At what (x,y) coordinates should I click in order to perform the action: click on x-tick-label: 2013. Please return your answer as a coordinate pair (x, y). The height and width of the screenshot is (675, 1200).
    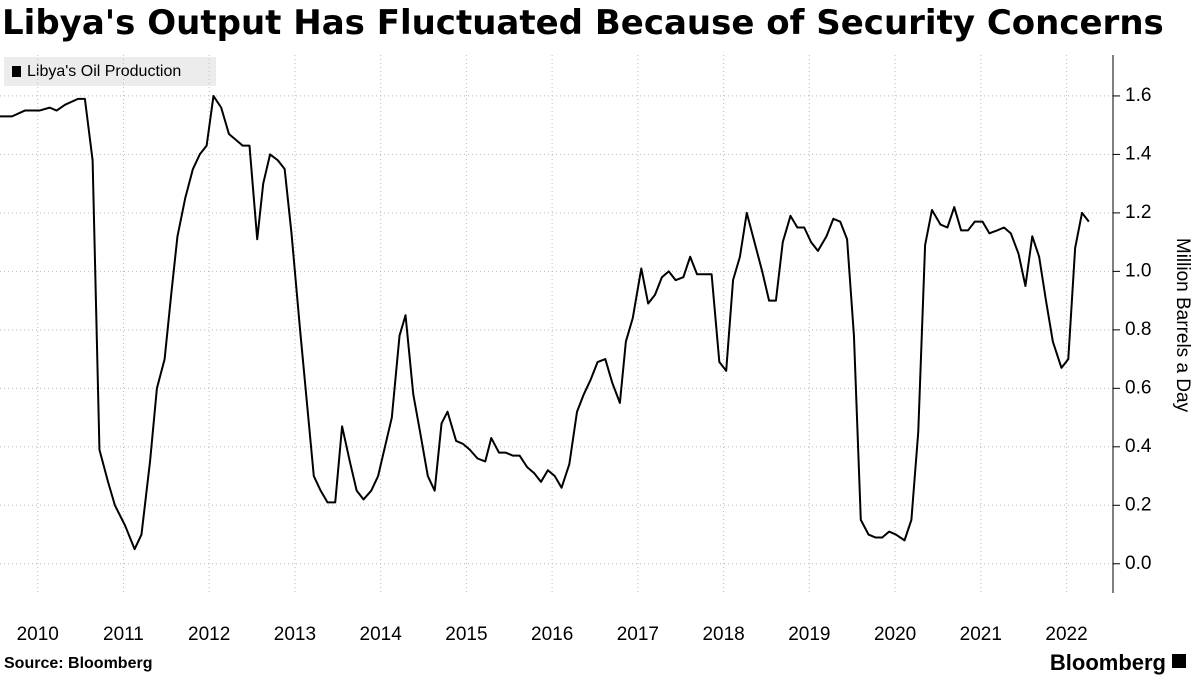
    Looking at the image, I should click on (295, 634).